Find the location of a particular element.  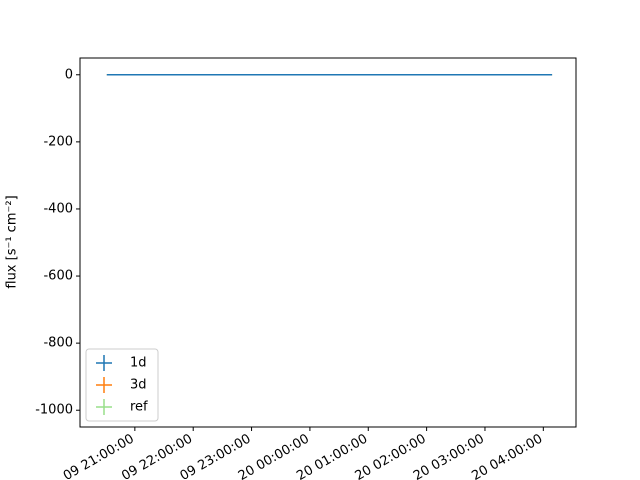

y-tick-label: 0 is located at coordinates (69, 74).